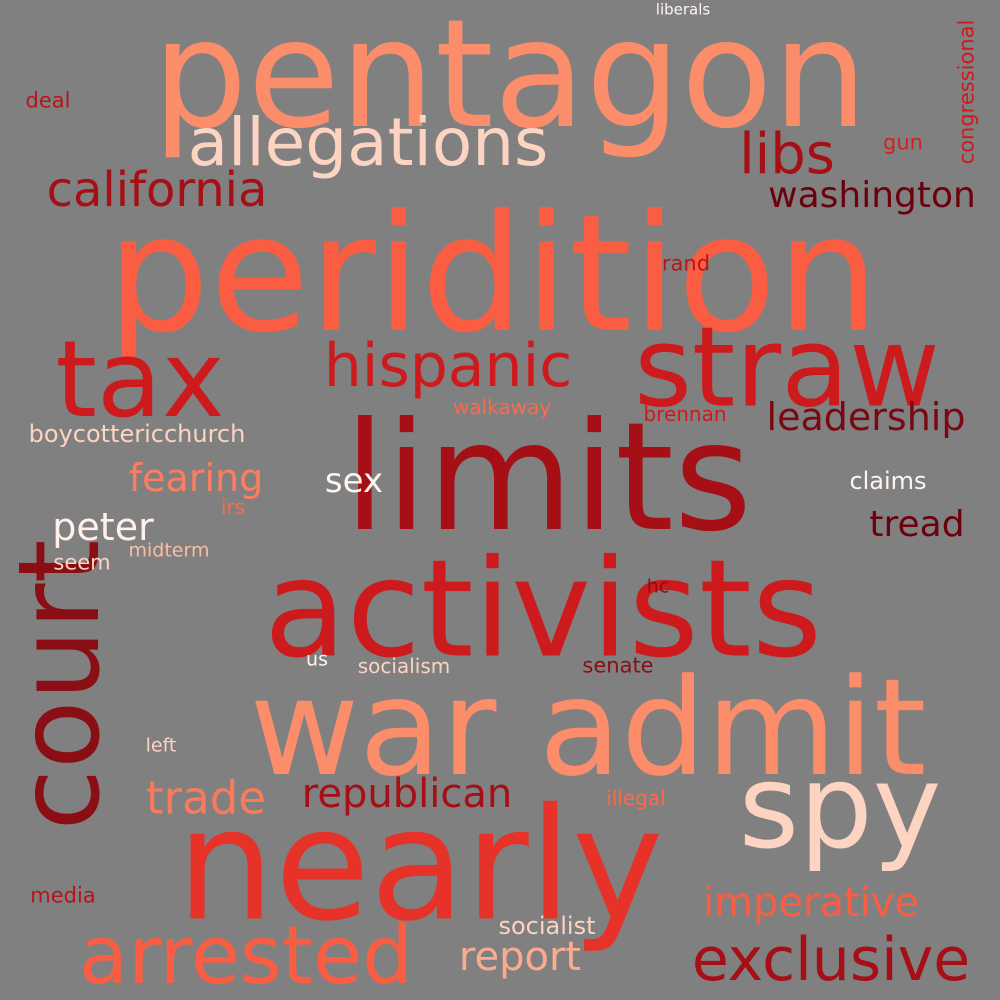 The width and height of the screenshot is (1000, 1000). What do you see at coordinates (420, 865) in the screenshot?
I see `word-nearly: nearly` at bounding box center [420, 865].